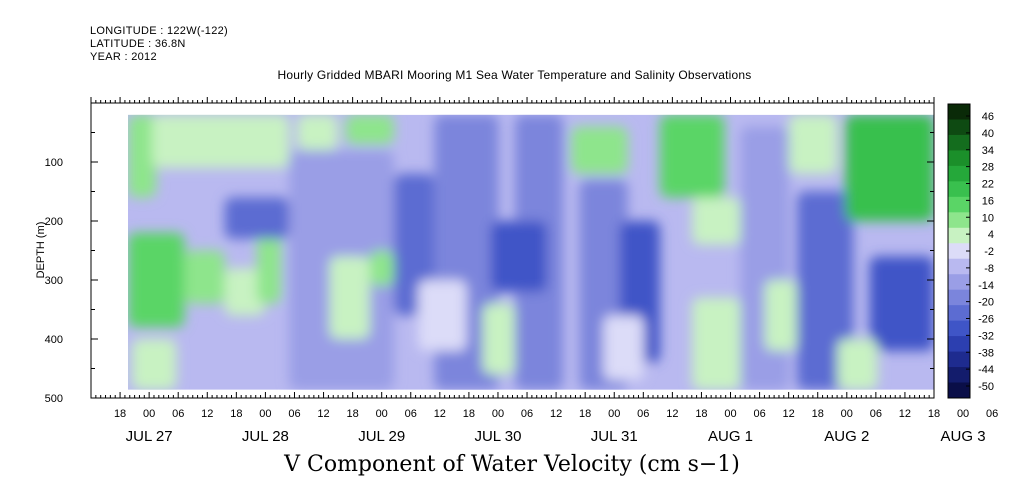 Image resolution: width=1009 pixels, height=504 pixels. Describe the element at coordinates (986, 387) in the screenshot. I see `colorbar-label: -50` at that location.